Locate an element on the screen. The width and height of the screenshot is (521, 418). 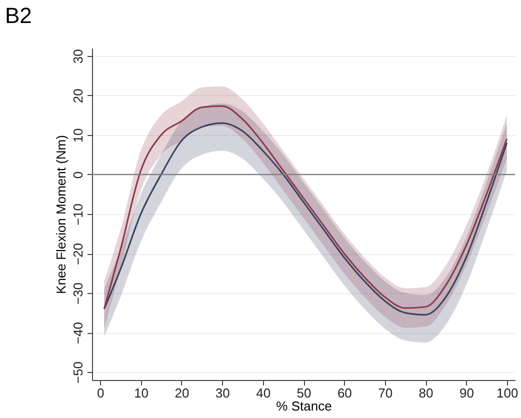
x-axis-title: % Stance is located at coordinates (304, 406).